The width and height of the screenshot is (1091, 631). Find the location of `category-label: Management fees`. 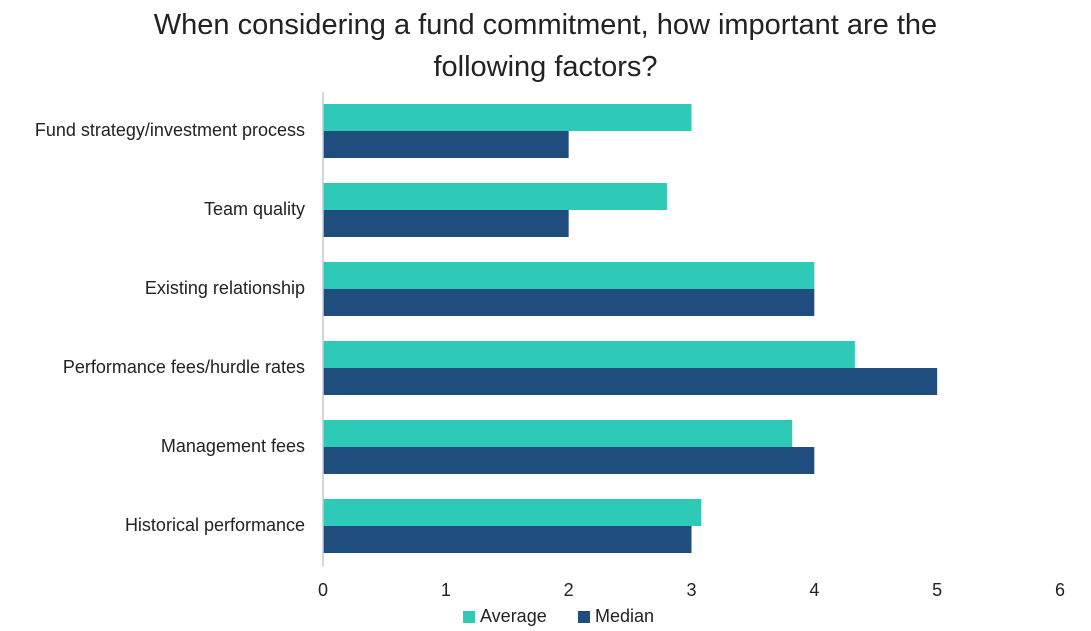

category-label: Management fees is located at coordinates (233, 446).